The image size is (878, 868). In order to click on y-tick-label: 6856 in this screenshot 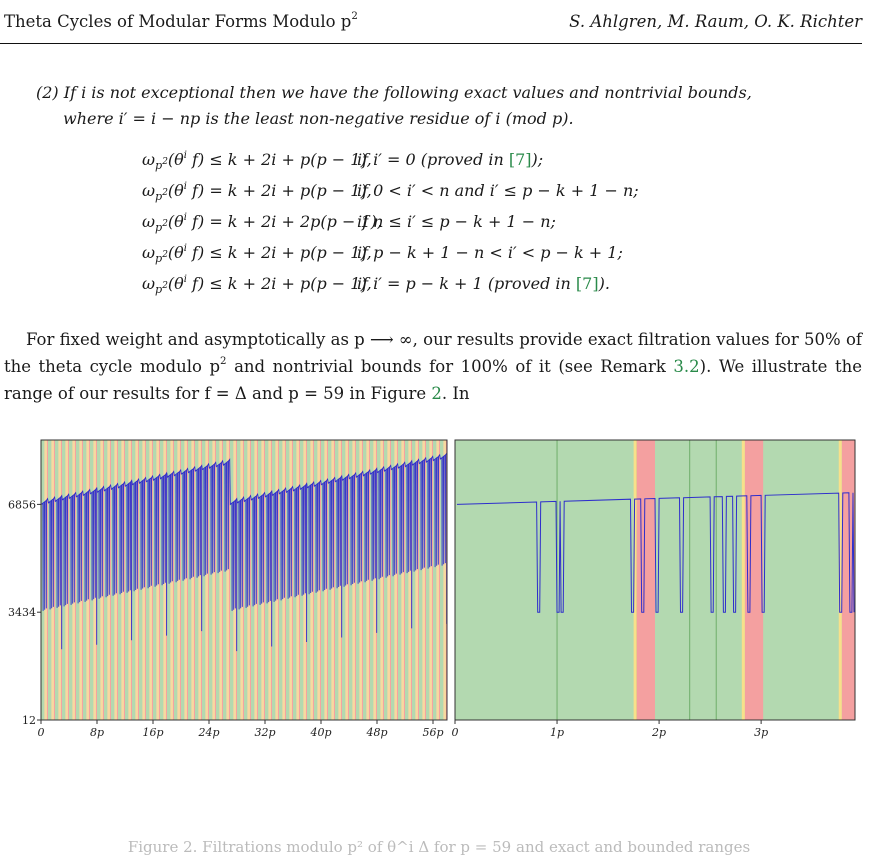, I will do `click(22, 504)`.